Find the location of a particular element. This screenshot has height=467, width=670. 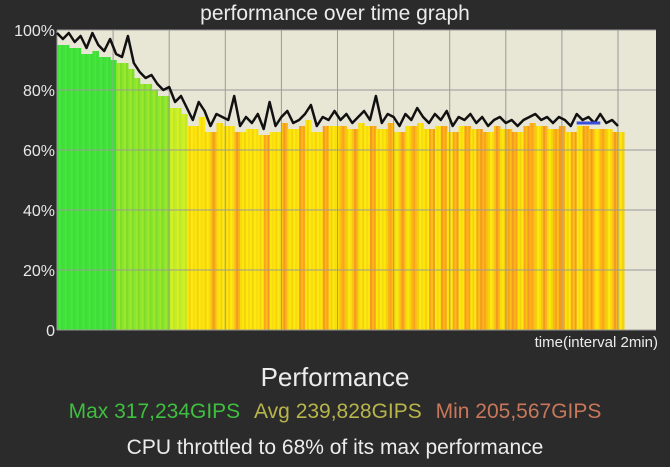

y-tick-label: 0 is located at coordinates (50, 331).